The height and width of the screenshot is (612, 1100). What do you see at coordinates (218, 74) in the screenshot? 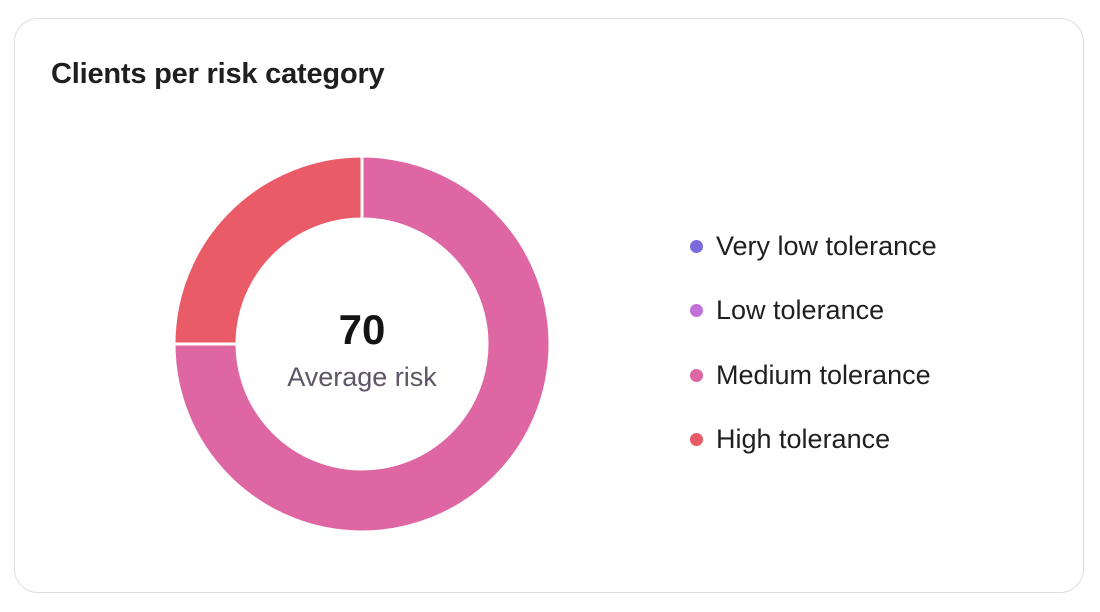
I see `card-title: Clients per risk category` at bounding box center [218, 74].